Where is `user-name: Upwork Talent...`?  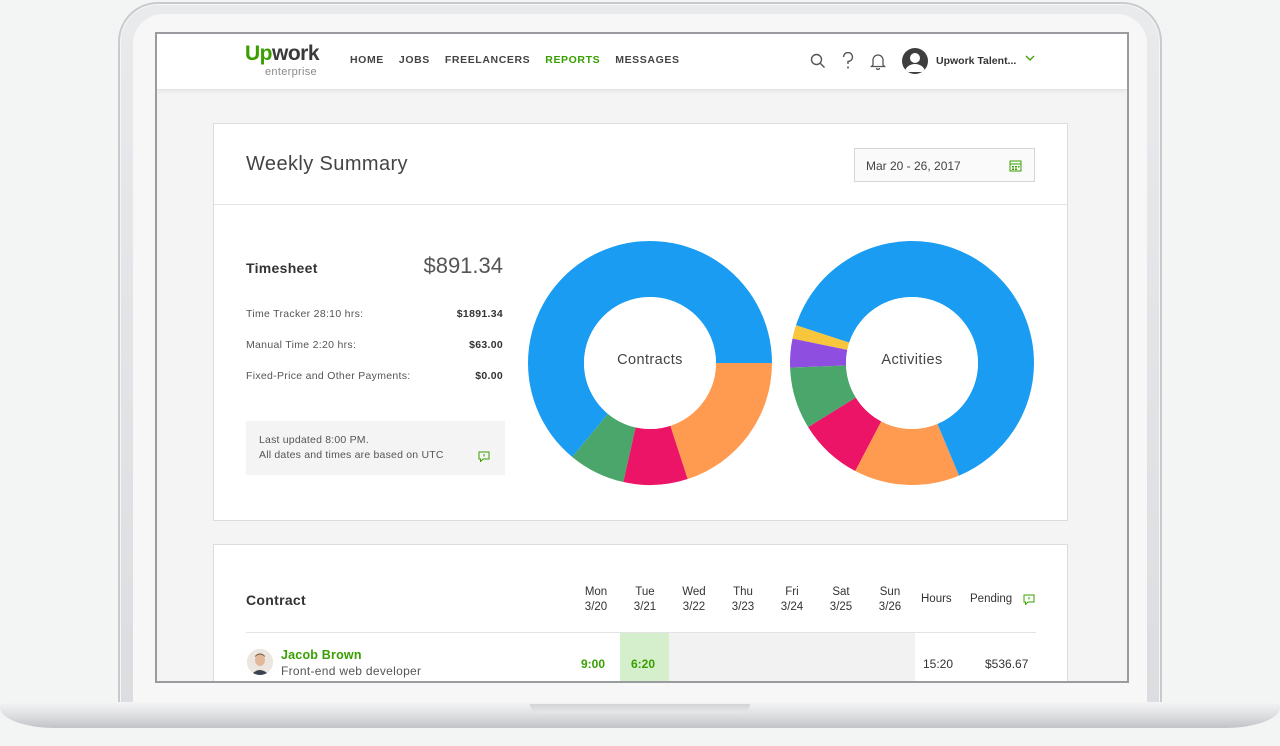
user-name: Upwork Talent... is located at coordinates (976, 61).